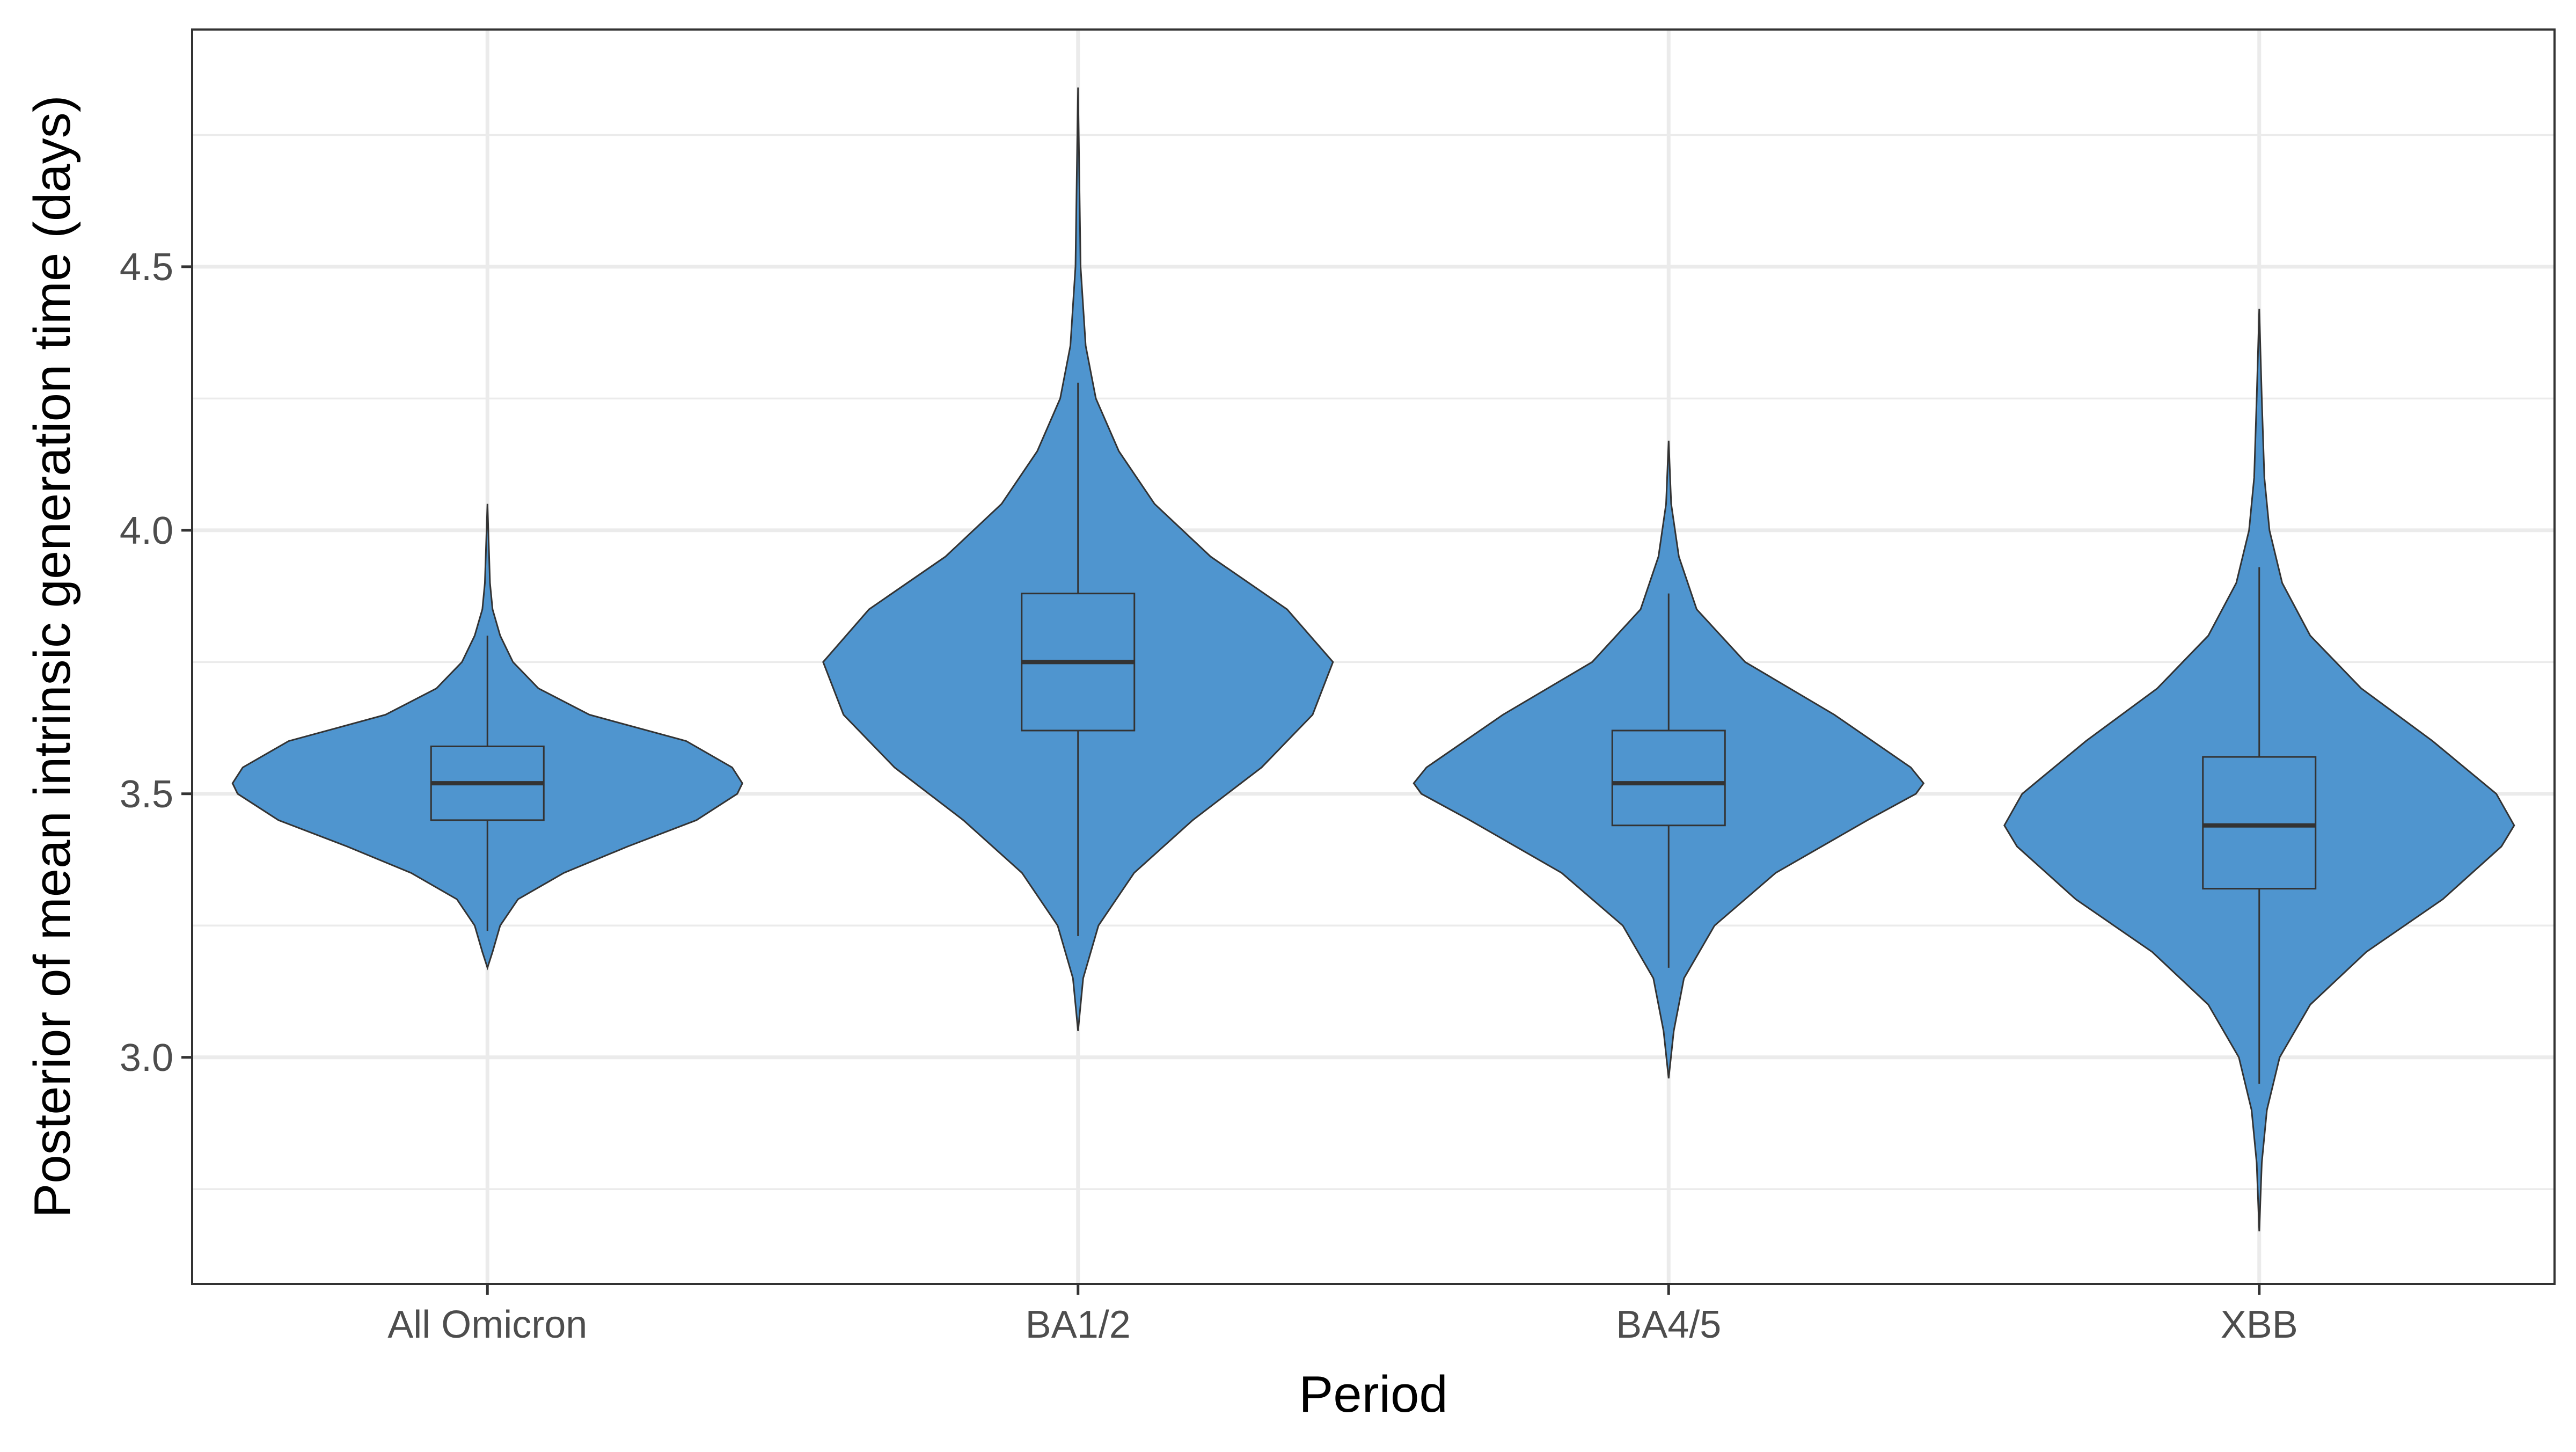  I want to click on y-tick-label: 3.0, so click(146, 1058).